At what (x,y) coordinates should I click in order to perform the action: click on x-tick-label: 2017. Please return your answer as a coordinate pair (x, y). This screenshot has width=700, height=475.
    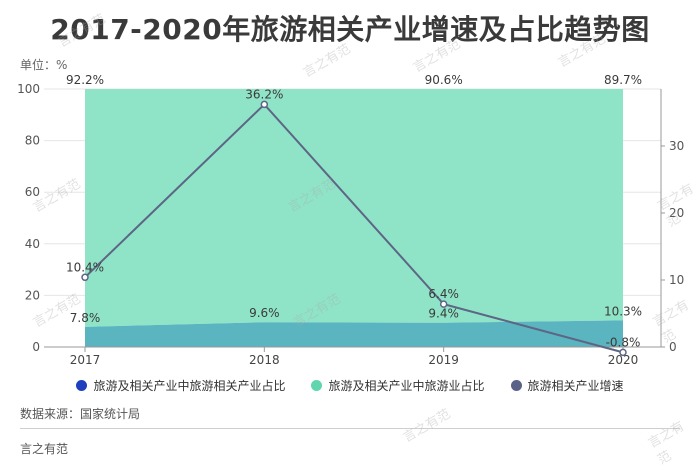
    Looking at the image, I should click on (85, 360).